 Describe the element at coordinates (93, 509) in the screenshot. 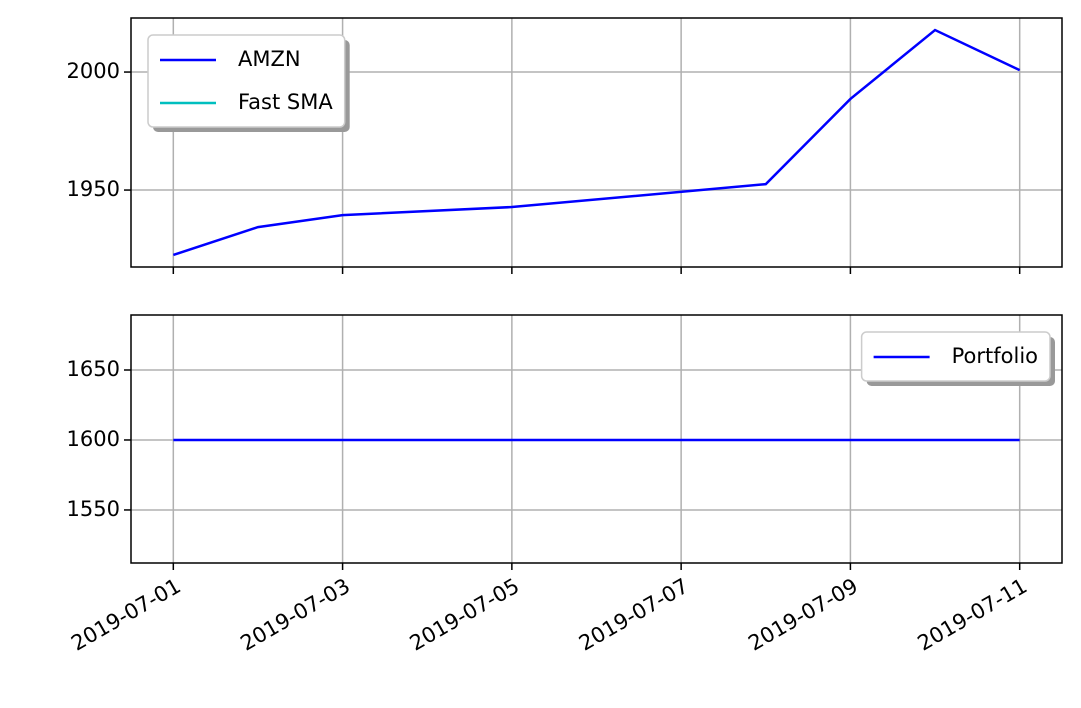

I see `y-tick-label: 1550` at that location.